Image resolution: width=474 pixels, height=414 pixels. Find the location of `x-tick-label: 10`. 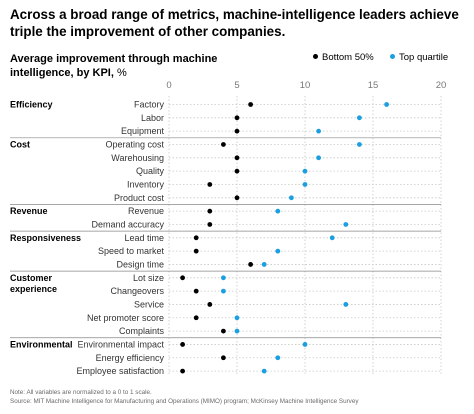

x-tick-label: 10 is located at coordinates (305, 85).